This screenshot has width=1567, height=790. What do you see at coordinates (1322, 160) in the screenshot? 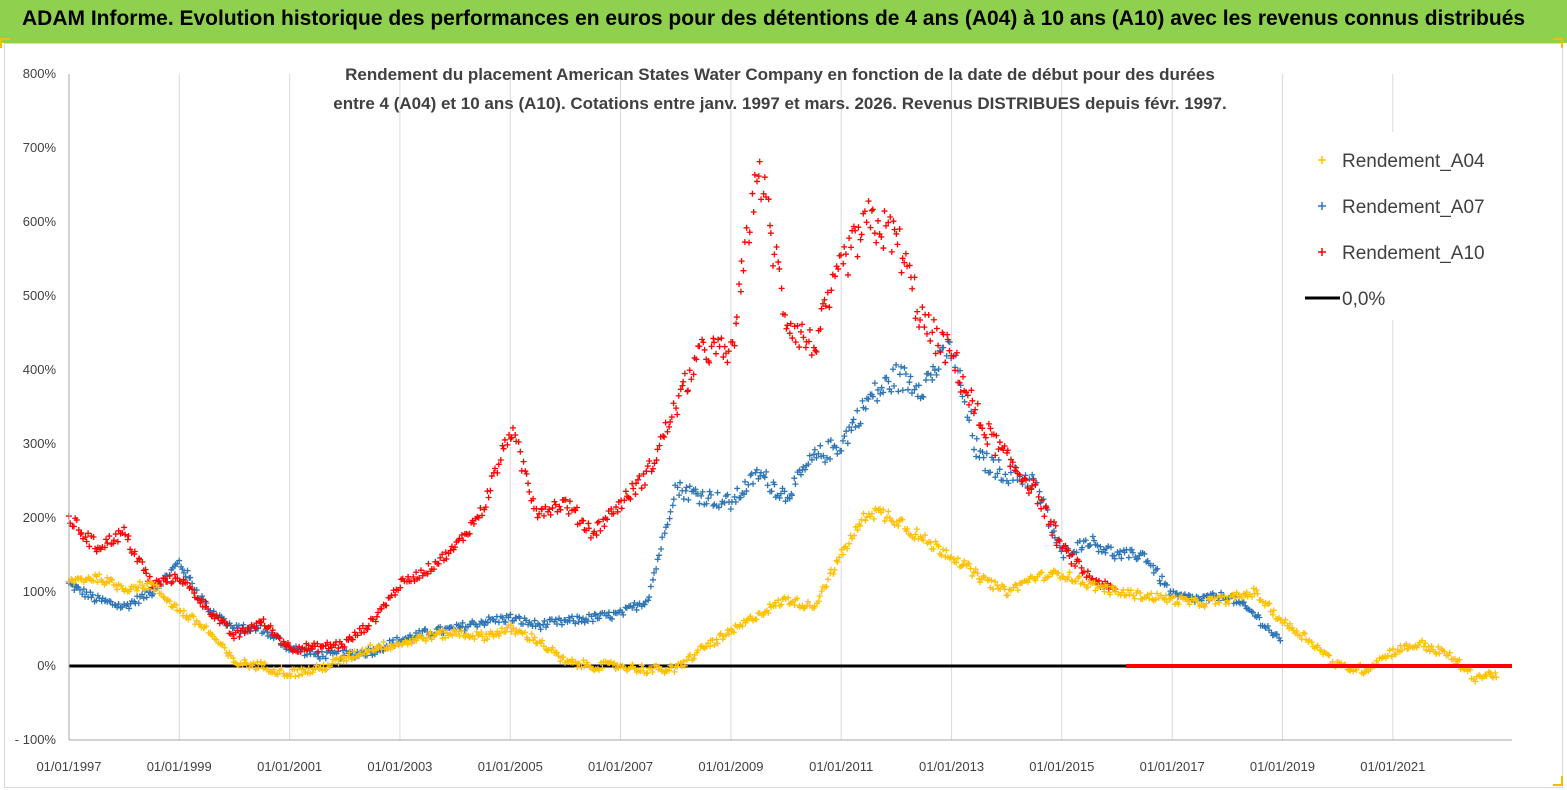
I see `legend-marker` at bounding box center [1322, 160].